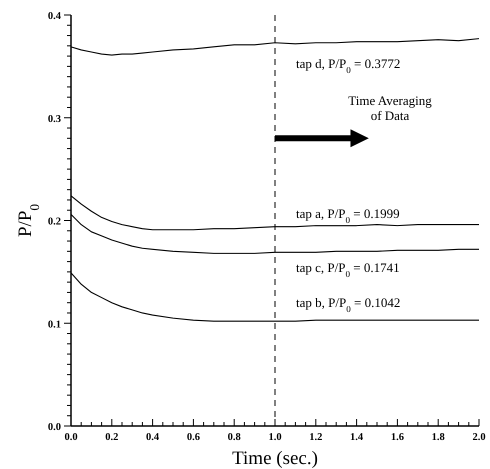 The width and height of the screenshot is (490, 469). What do you see at coordinates (54, 324) in the screenshot?
I see `y-tick-label: 0.1` at bounding box center [54, 324].